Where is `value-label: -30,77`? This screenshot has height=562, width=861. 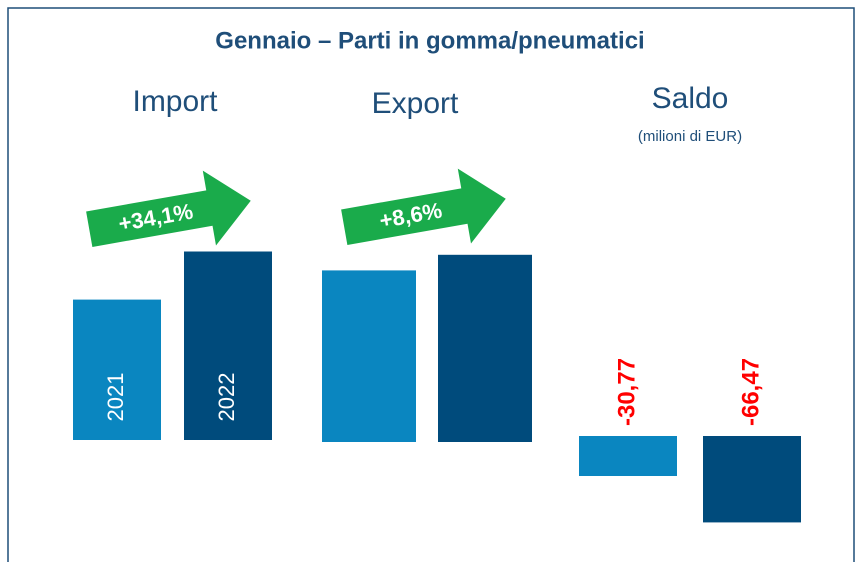 value-label: -30,77 is located at coordinates (626, 392).